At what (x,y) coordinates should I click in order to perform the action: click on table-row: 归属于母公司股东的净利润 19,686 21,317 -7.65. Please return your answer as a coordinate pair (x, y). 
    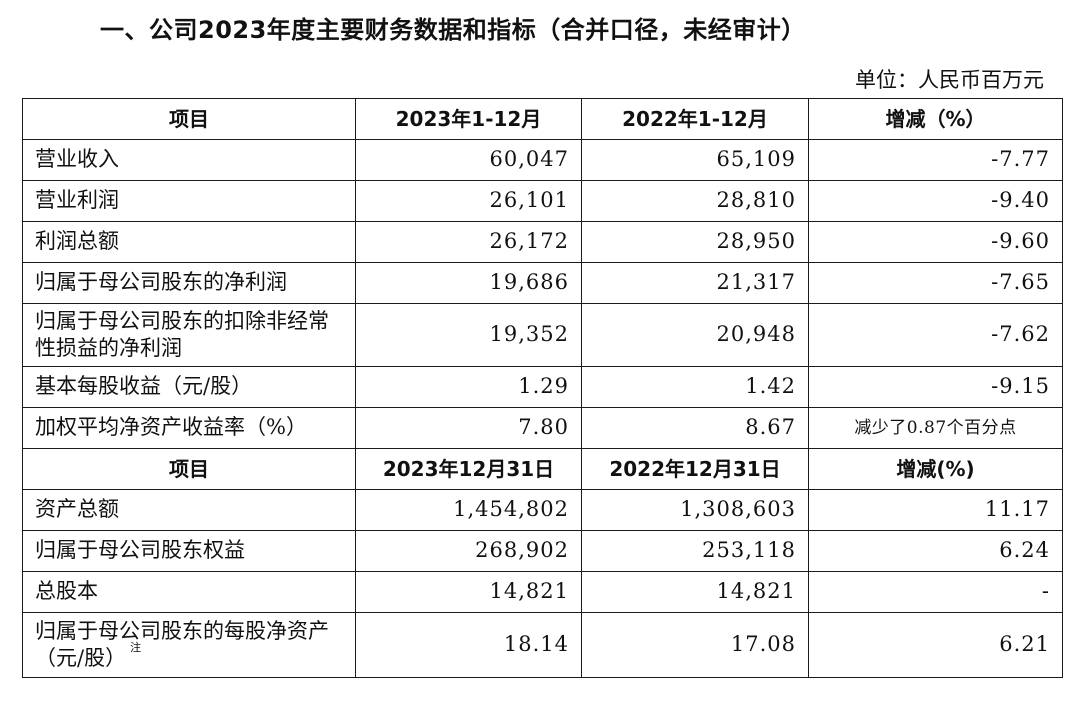
    Looking at the image, I should click on (542, 283).